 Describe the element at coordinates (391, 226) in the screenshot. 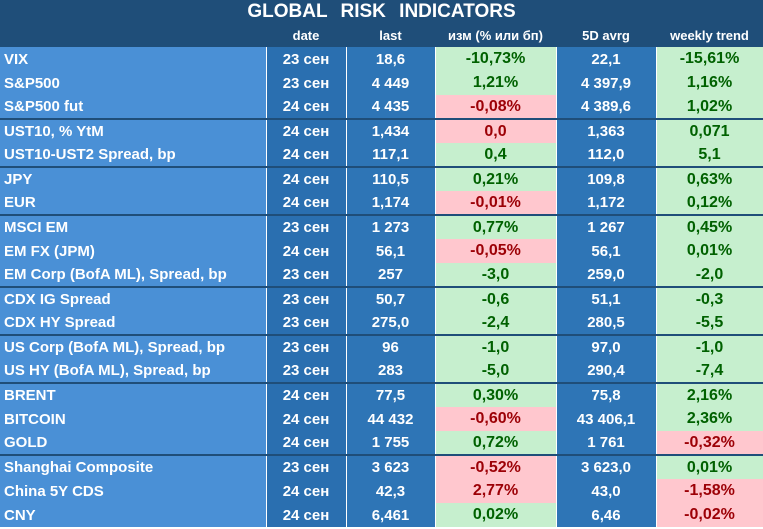

I see `row-last: 1 273` at that location.